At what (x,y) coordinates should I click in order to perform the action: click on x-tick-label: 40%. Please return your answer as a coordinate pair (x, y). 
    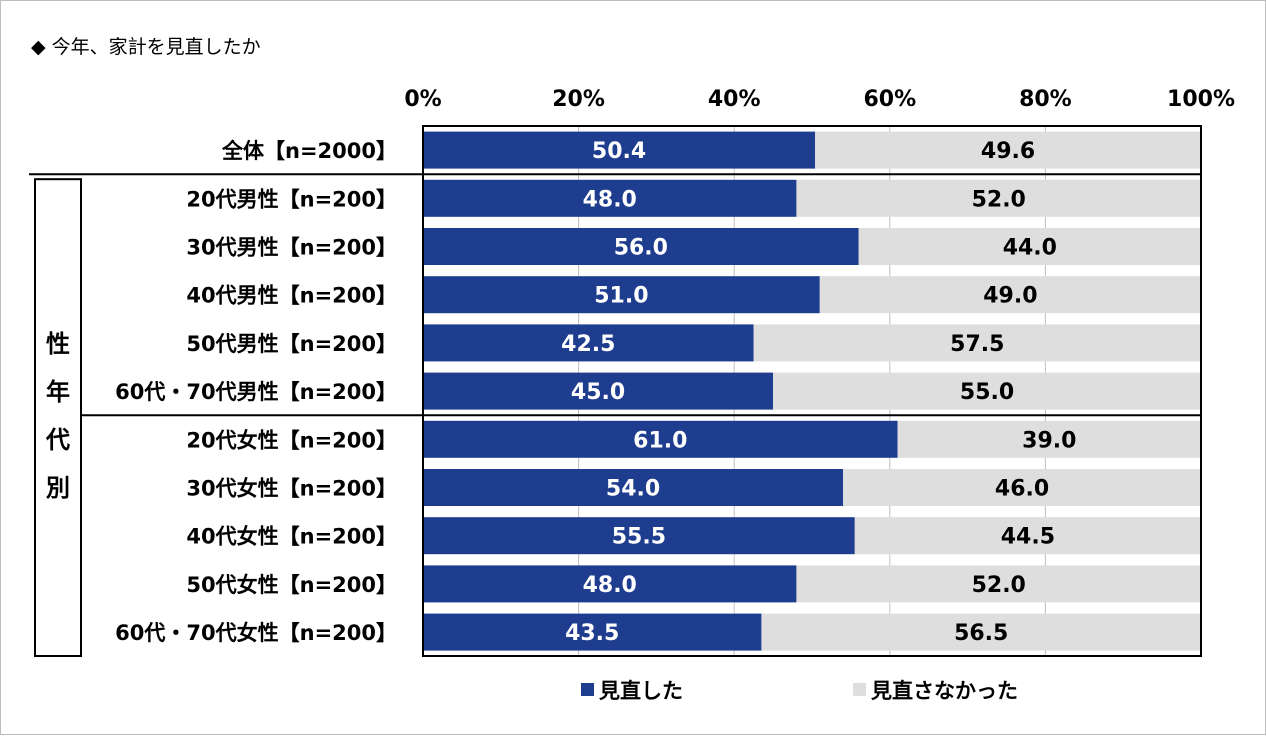
    Looking at the image, I should click on (734, 99).